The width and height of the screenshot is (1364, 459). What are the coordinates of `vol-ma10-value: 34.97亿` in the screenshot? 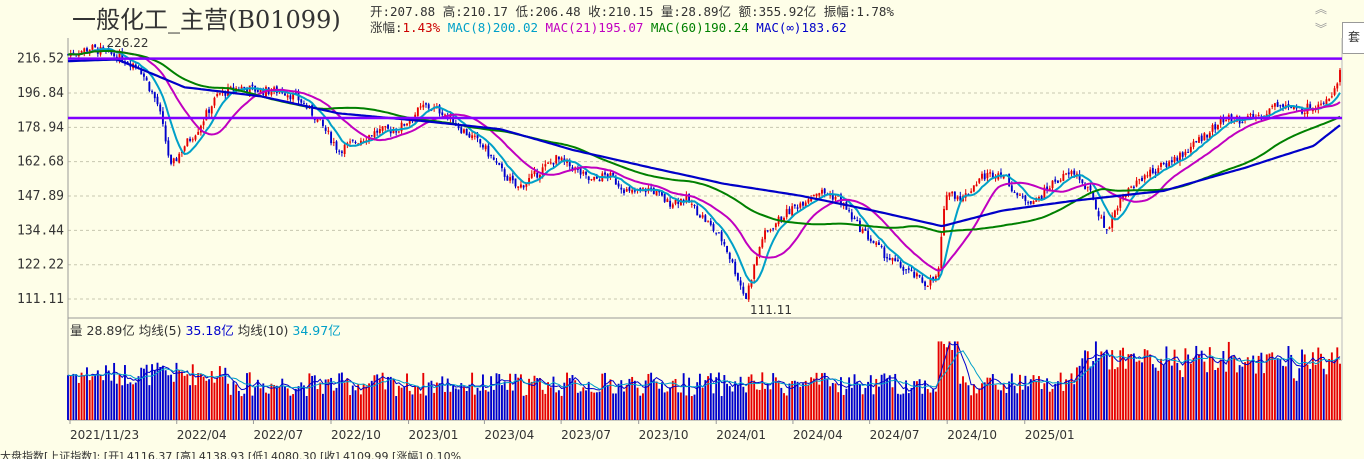 It's located at (316, 330).